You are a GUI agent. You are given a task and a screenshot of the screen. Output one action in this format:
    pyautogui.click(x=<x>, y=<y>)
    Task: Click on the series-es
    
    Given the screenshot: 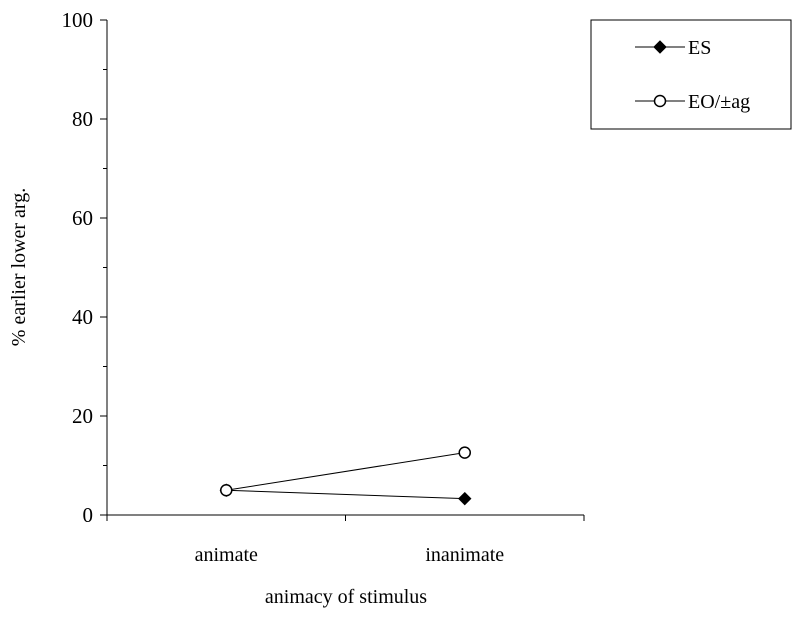 What is the action you would take?
    pyautogui.click(x=345, y=494)
    